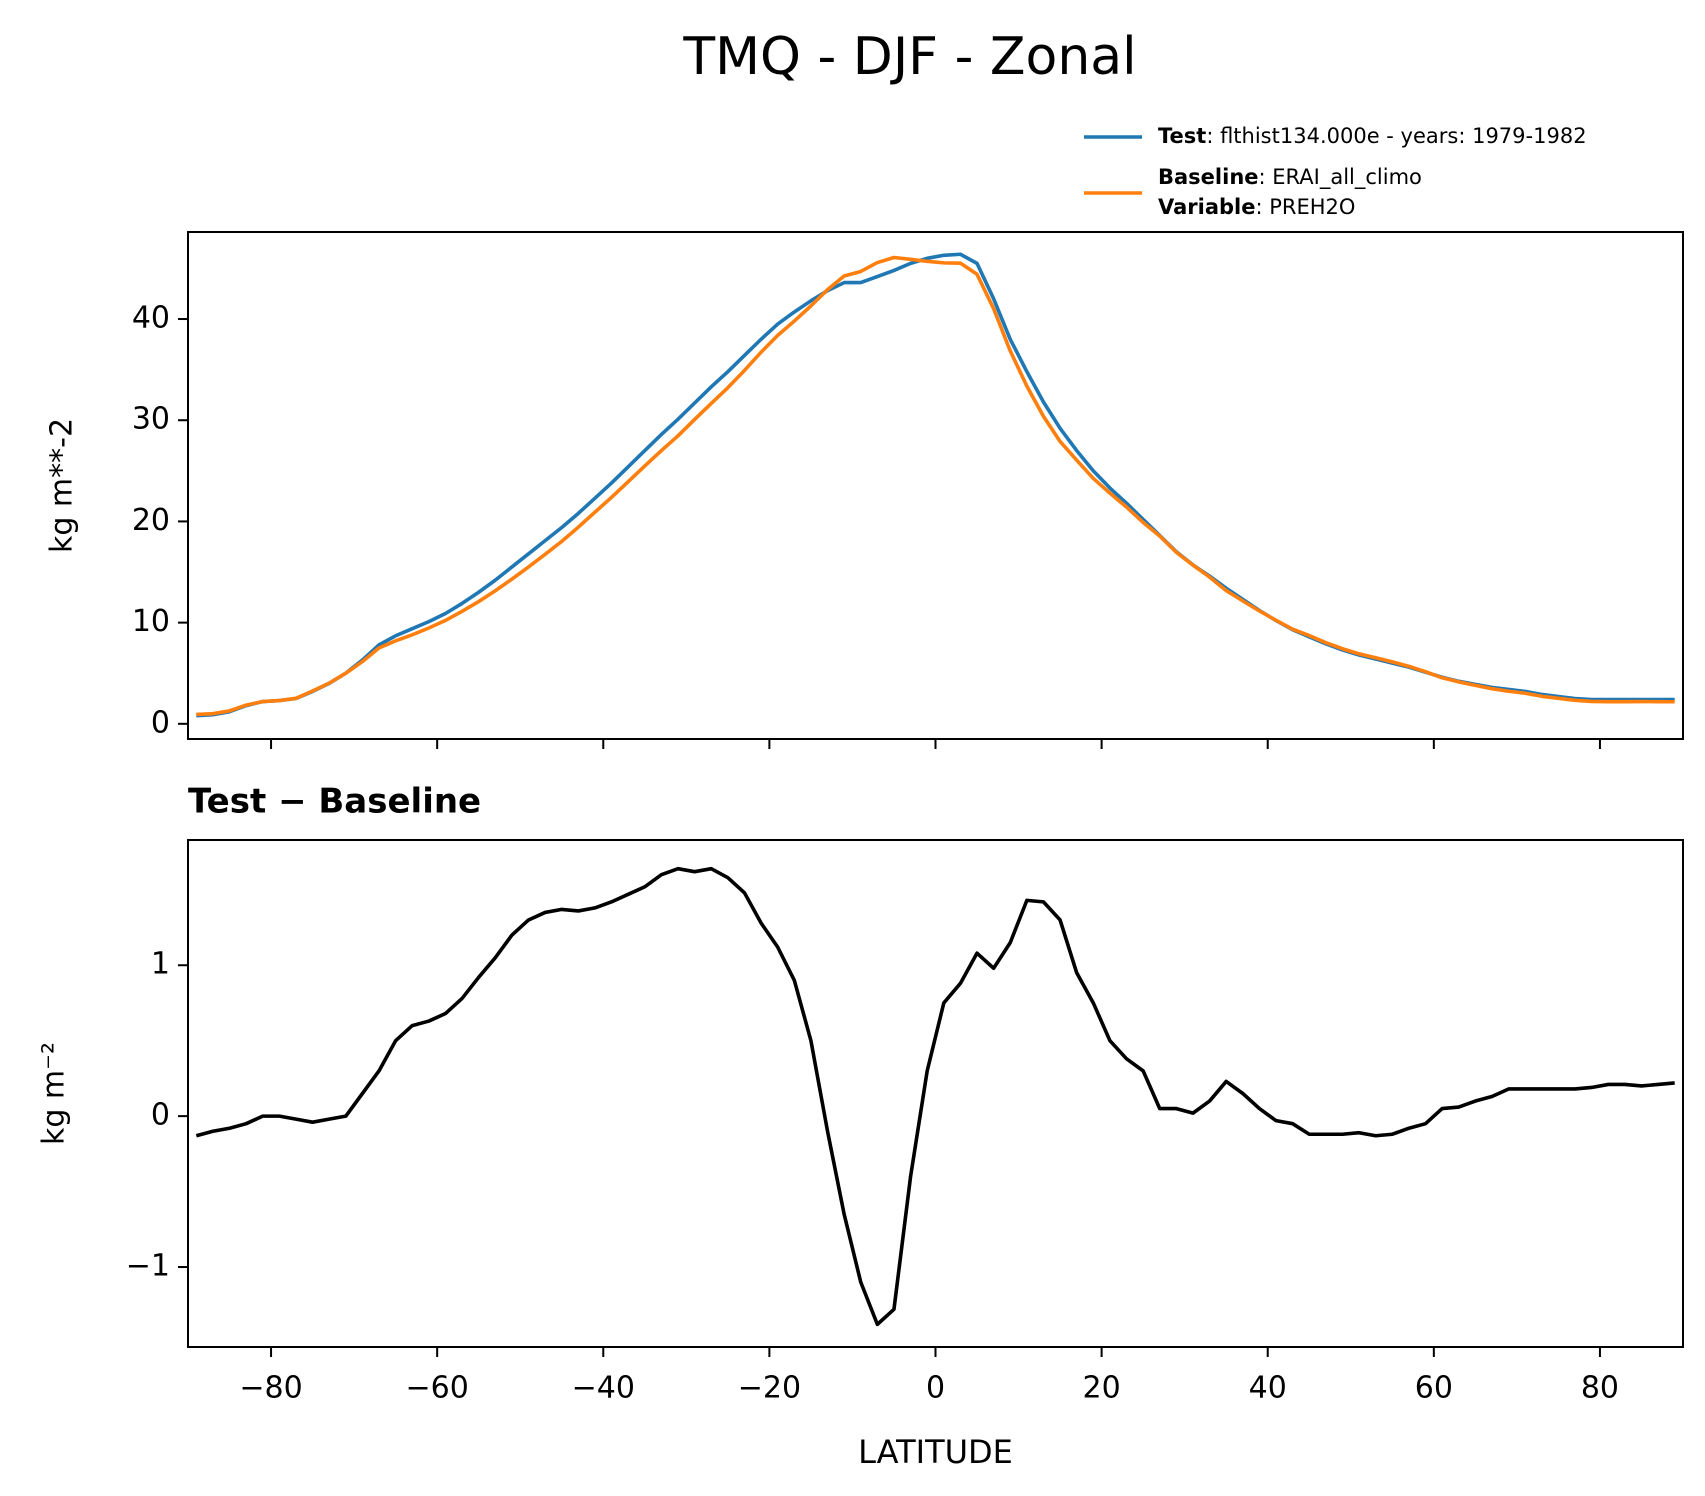  Describe the element at coordinates (54, 1093) in the screenshot. I see `y-axis-label: kg m⁻²` at that location.